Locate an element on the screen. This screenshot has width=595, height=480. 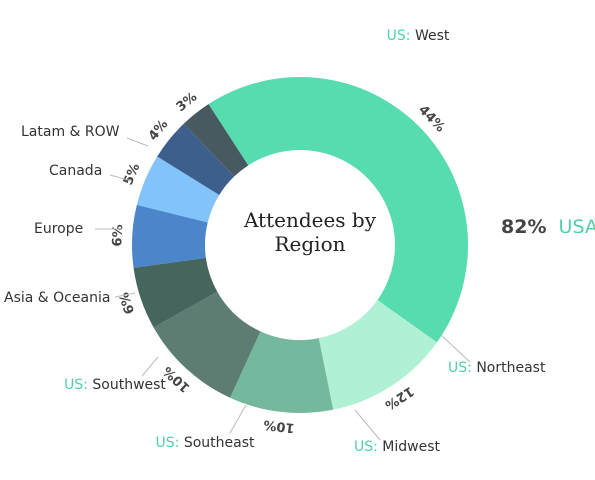
region-name: Northeast is located at coordinates (511, 368).